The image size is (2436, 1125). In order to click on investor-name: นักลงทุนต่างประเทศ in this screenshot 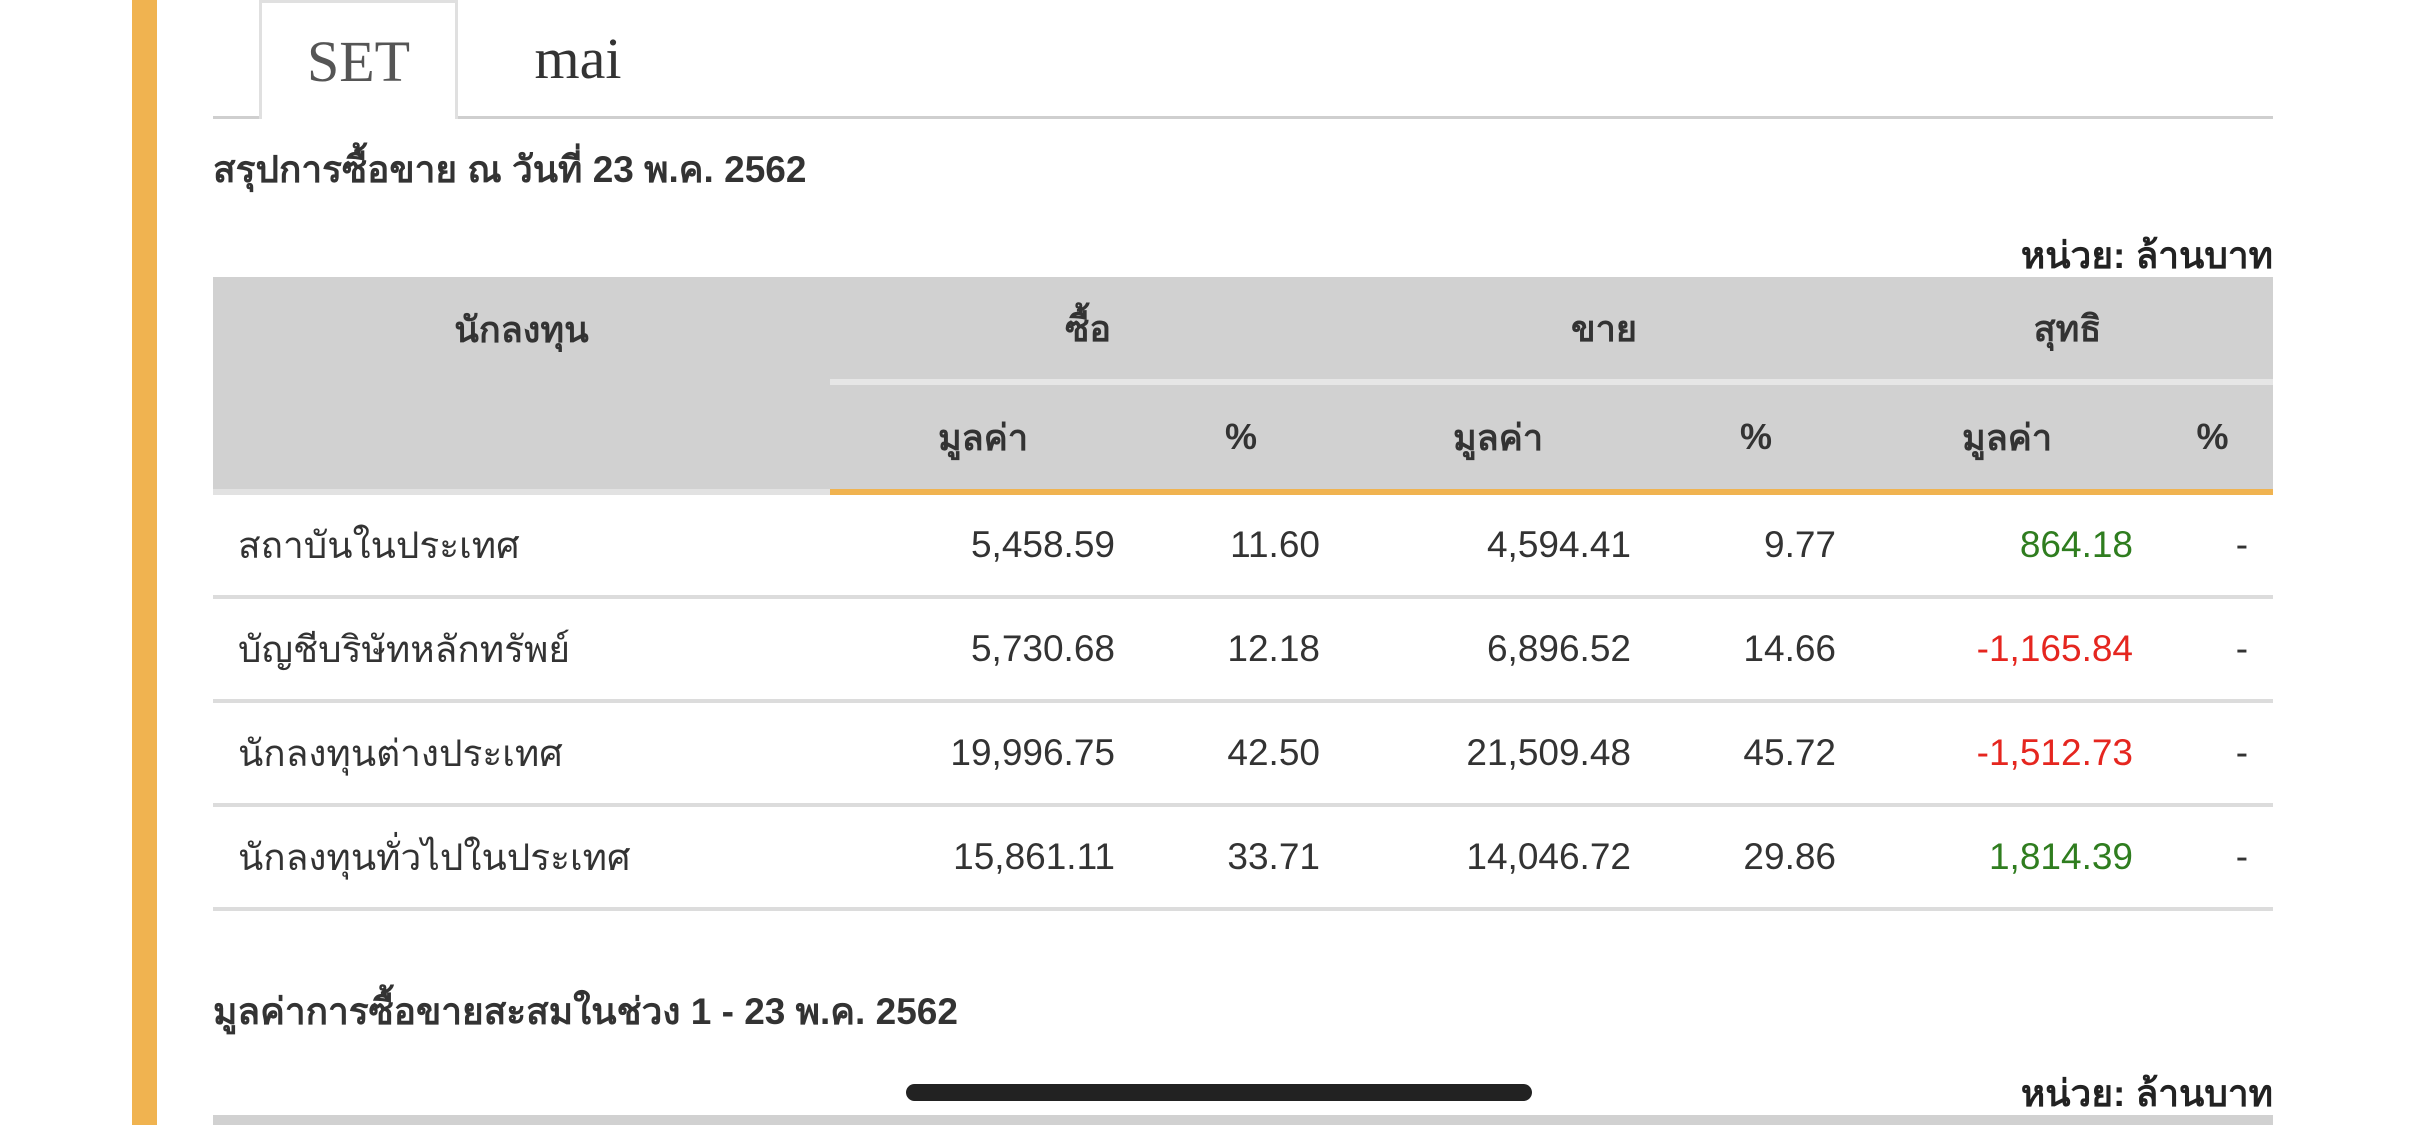, I will do `click(521, 754)`.